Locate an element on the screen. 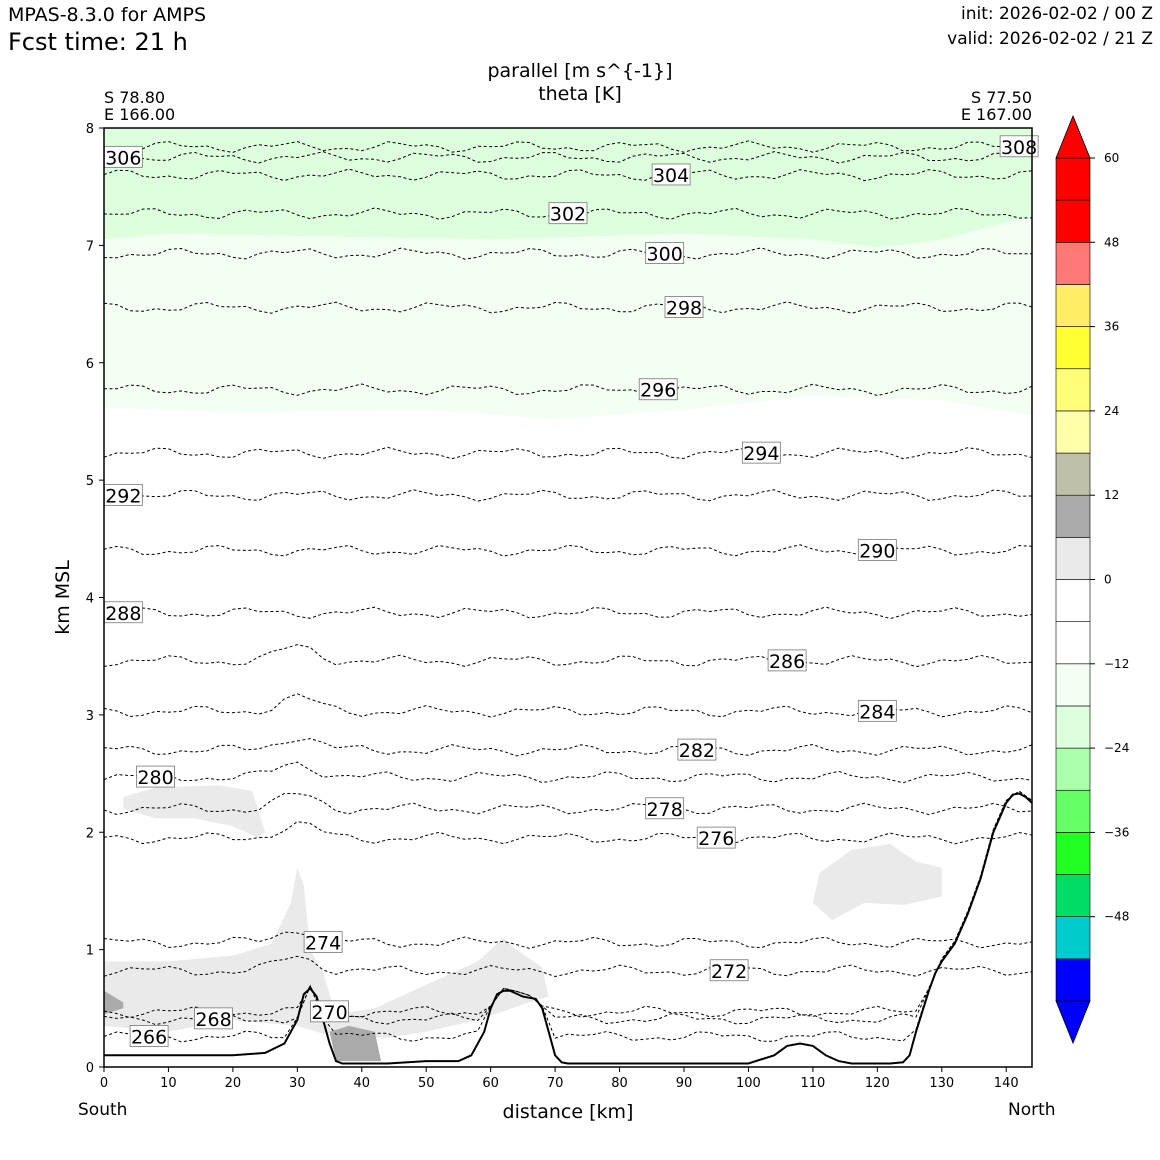 The width and height of the screenshot is (1160, 1160). y-tick-label-0: 0 is located at coordinates (90, 1068).